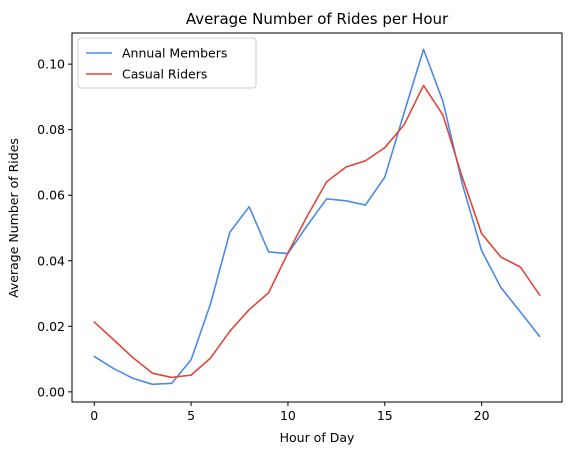 The image size is (576, 455). I want to click on x-tick-label: 5, so click(191, 415).